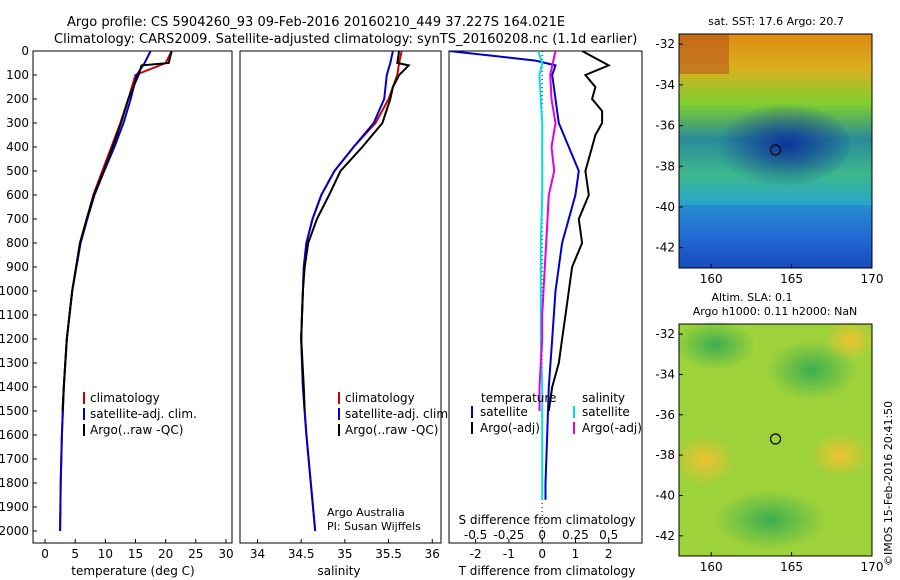 Image resolution: width=900 pixels, height=580 pixels. Describe the element at coordinates (514, 275) in the screenshot. I see `series-line-temperature-satellite` at that location.